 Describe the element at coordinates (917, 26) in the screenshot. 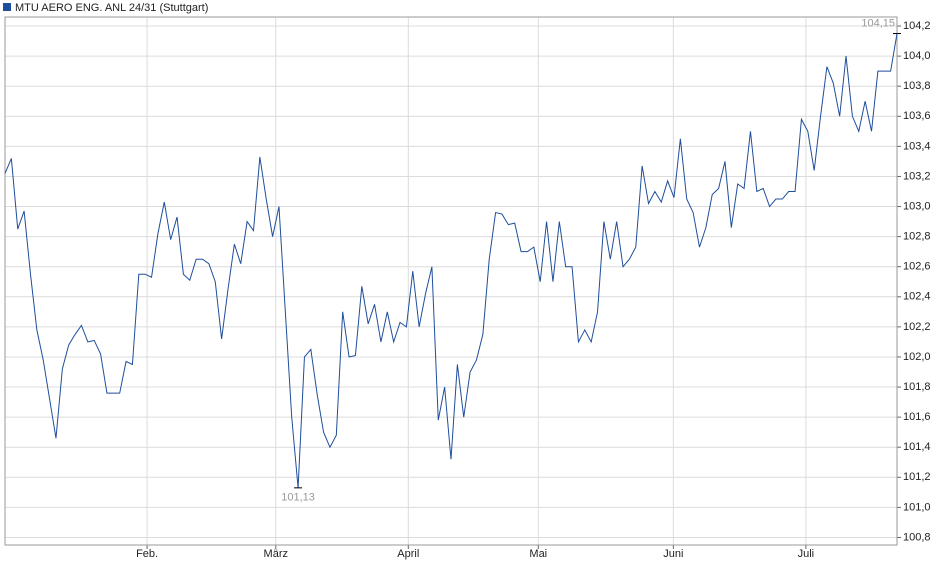

I see `y-tick-label: 104,2` at that location.